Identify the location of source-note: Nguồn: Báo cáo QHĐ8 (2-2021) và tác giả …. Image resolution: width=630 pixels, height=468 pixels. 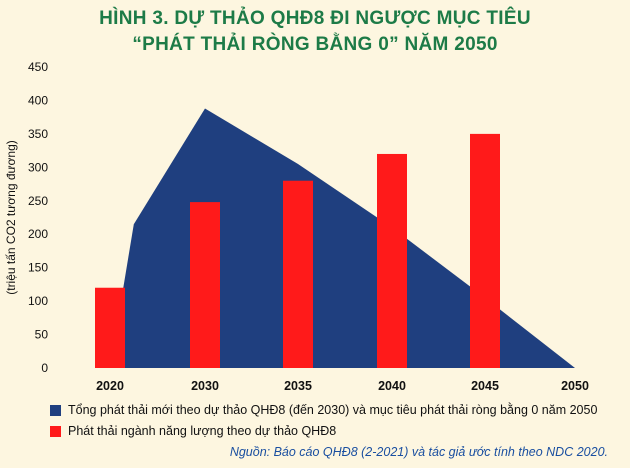
(418, 452).